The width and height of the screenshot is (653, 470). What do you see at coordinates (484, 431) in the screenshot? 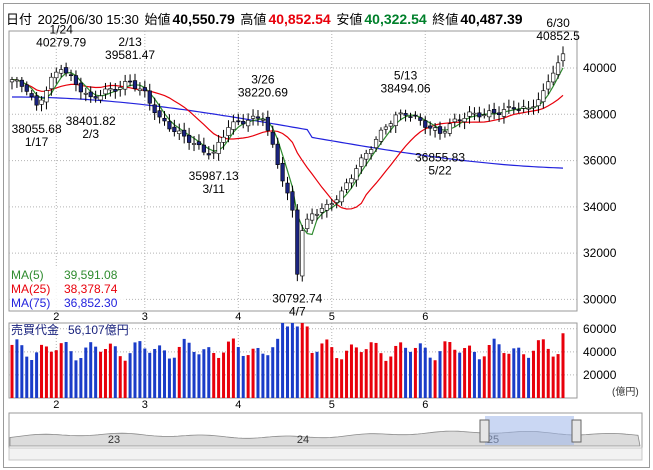
I see `navigator-left-handle` at bounding box center [484, 431].